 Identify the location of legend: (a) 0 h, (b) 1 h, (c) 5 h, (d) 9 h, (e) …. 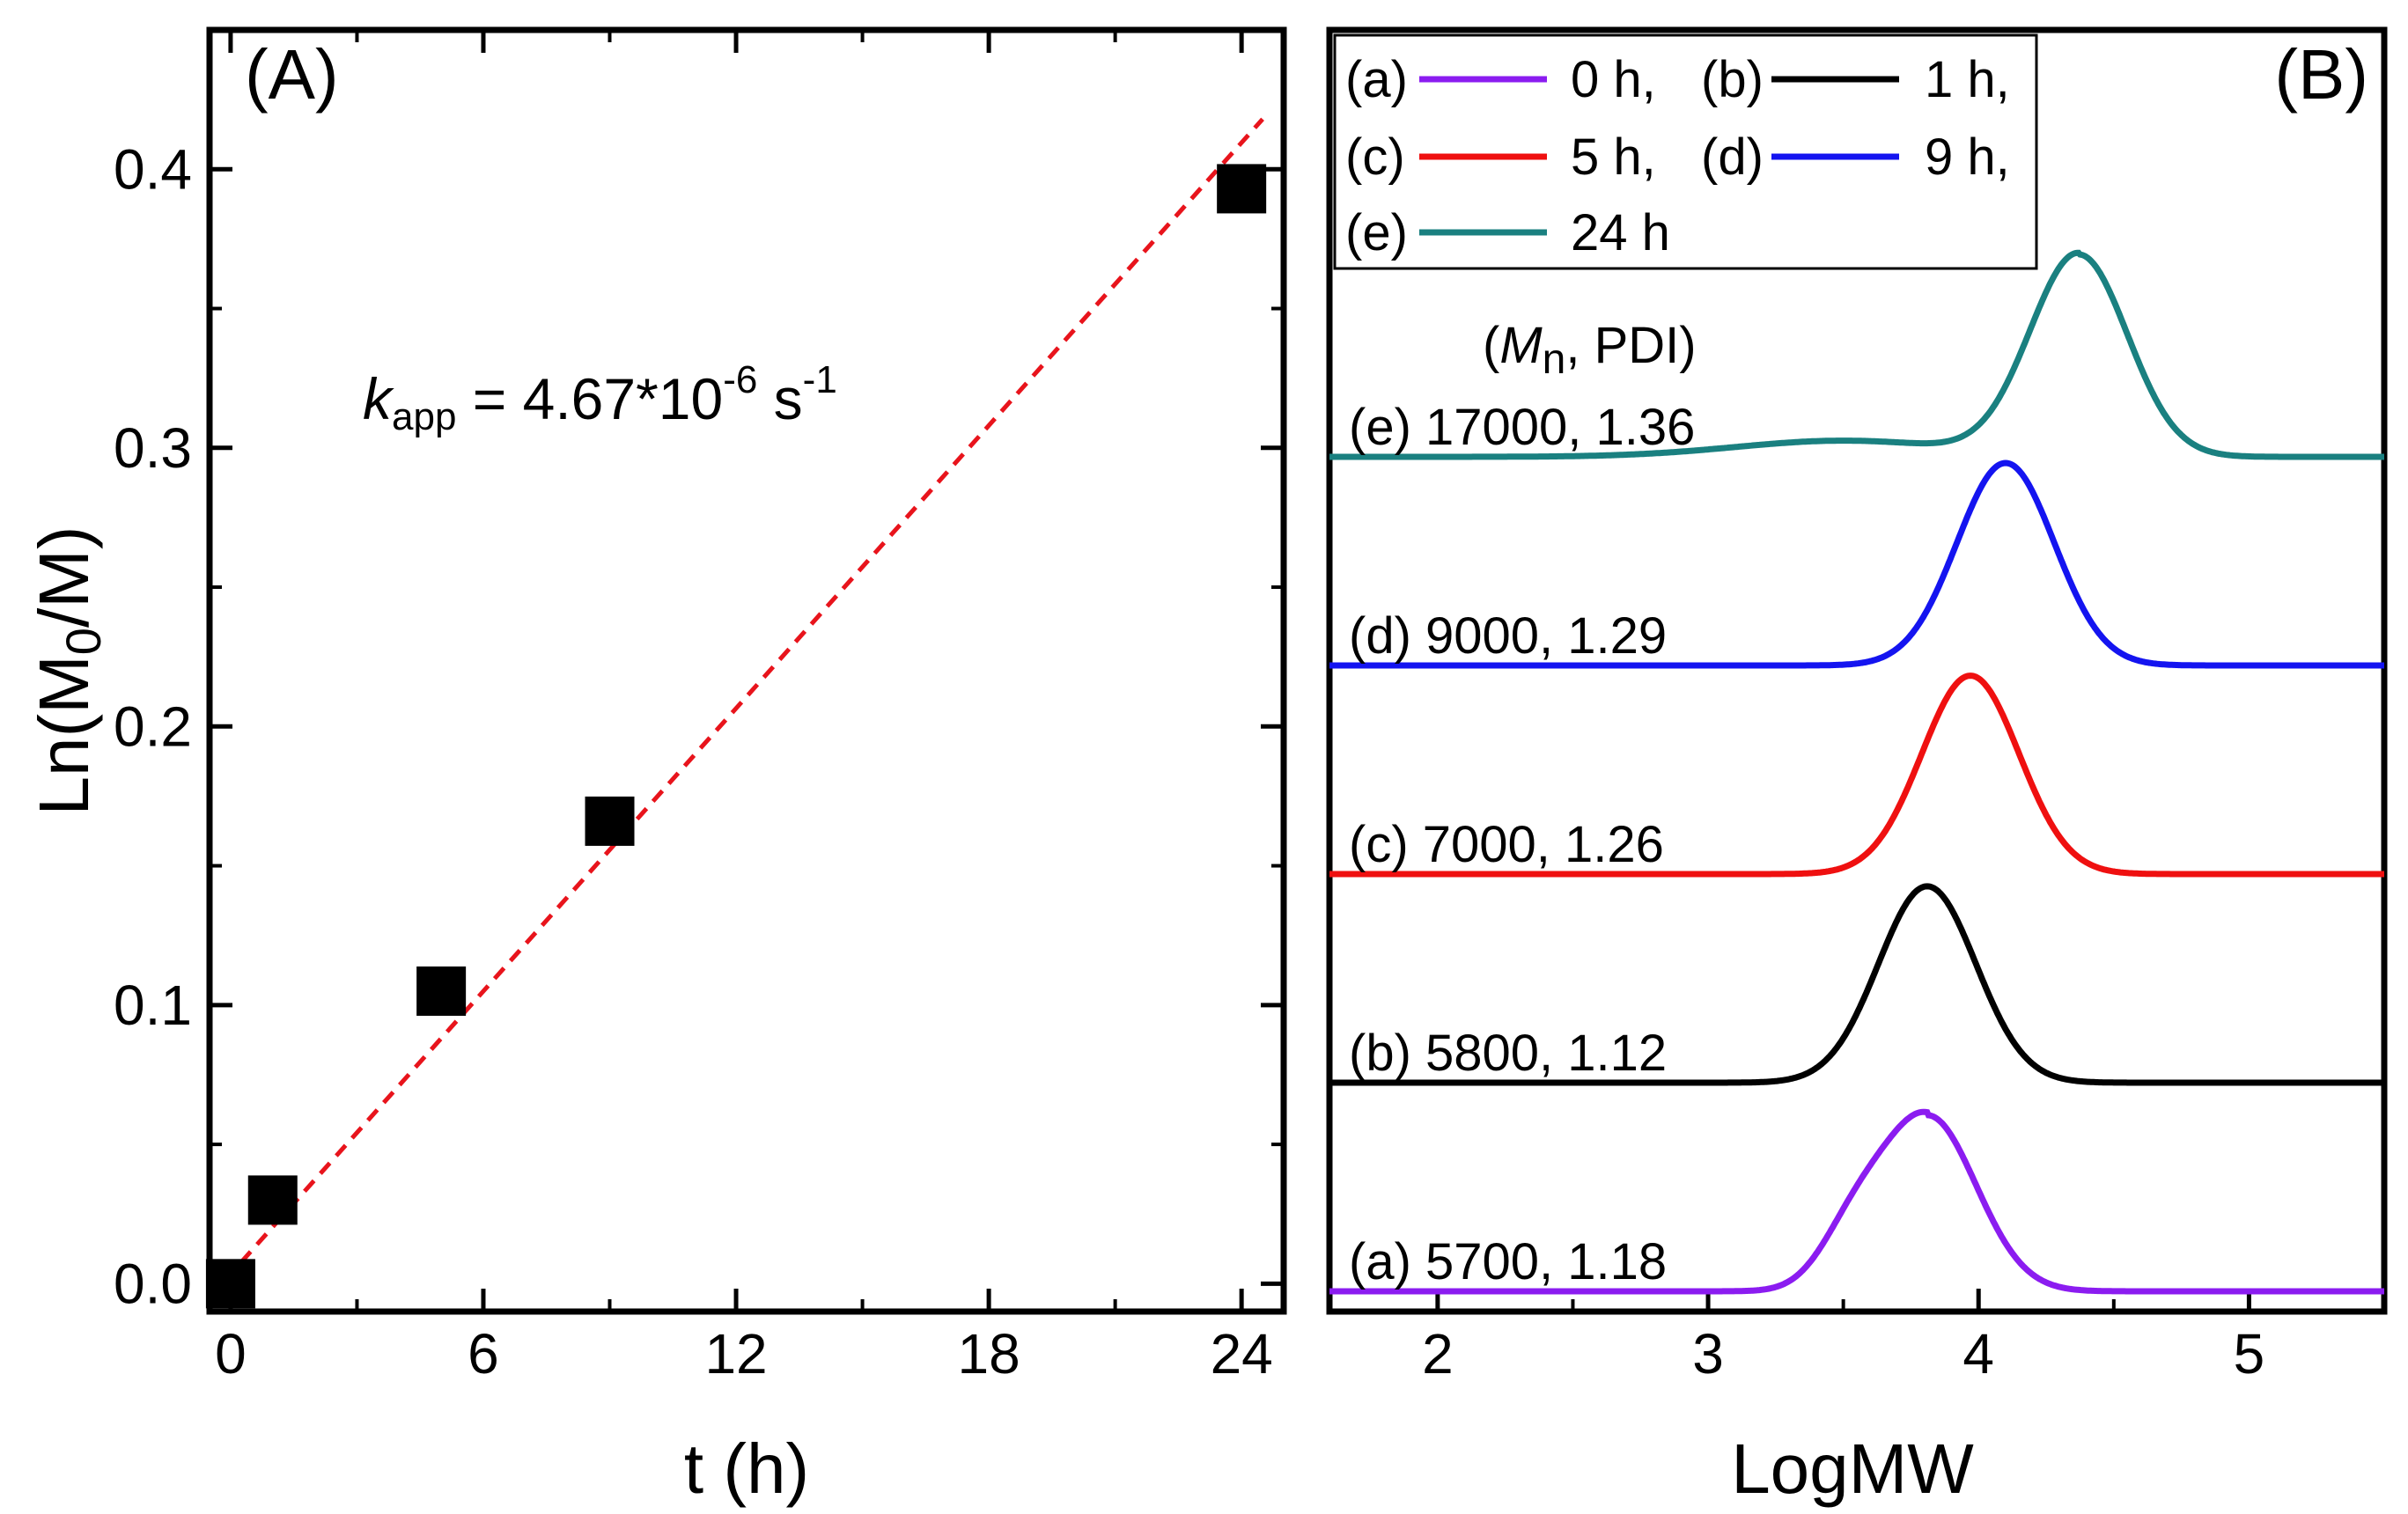
(1677, 156).